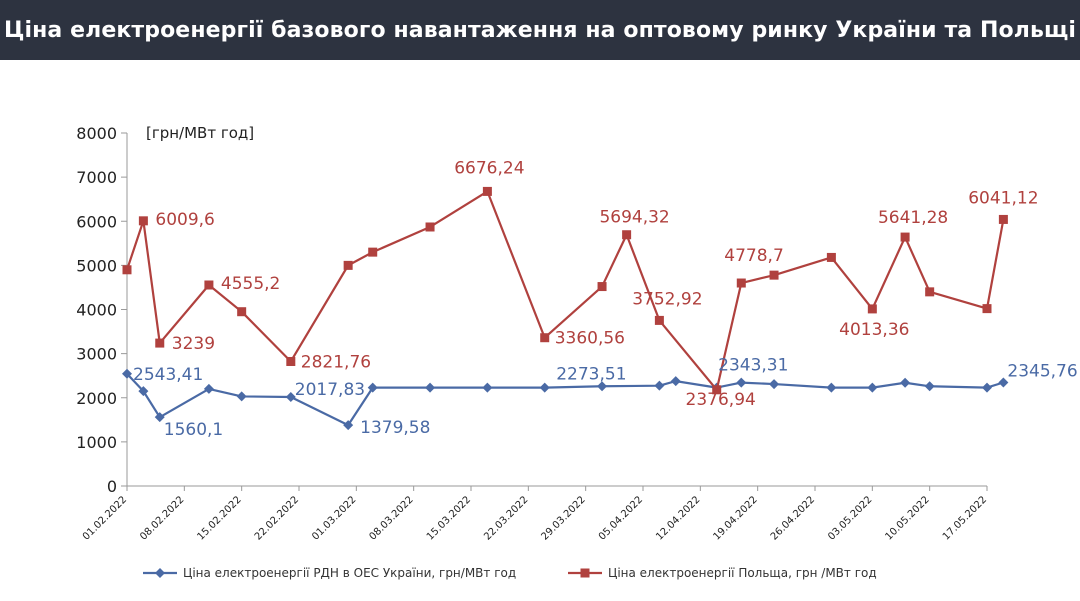 This screenshot has height=601, width=1080. I want to click on x-tick-label: 15.02.2022, so click(220, 518).